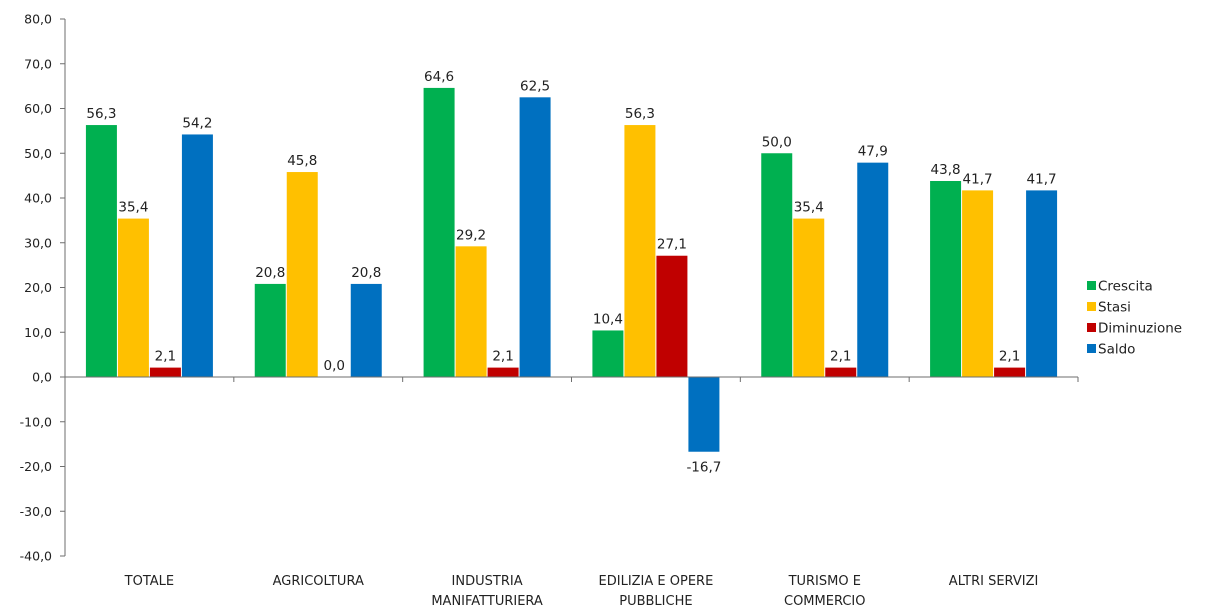 This screenshot has height=610, width=1224. I want to click on legend-label: Diminuzione, so click(1140, 329).